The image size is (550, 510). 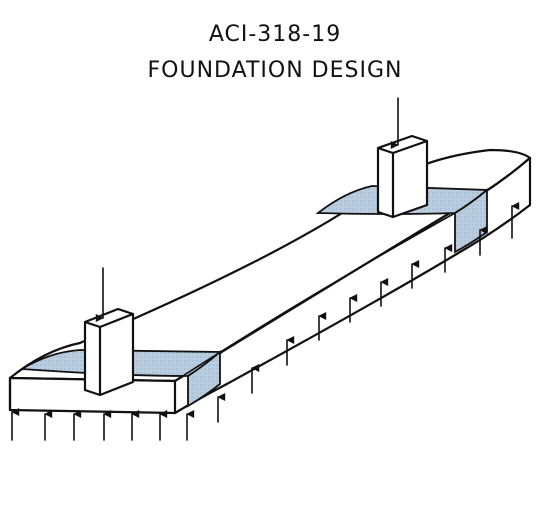 I want to click on title-line-1: ACI-318-19, so click(x=275, y=34).